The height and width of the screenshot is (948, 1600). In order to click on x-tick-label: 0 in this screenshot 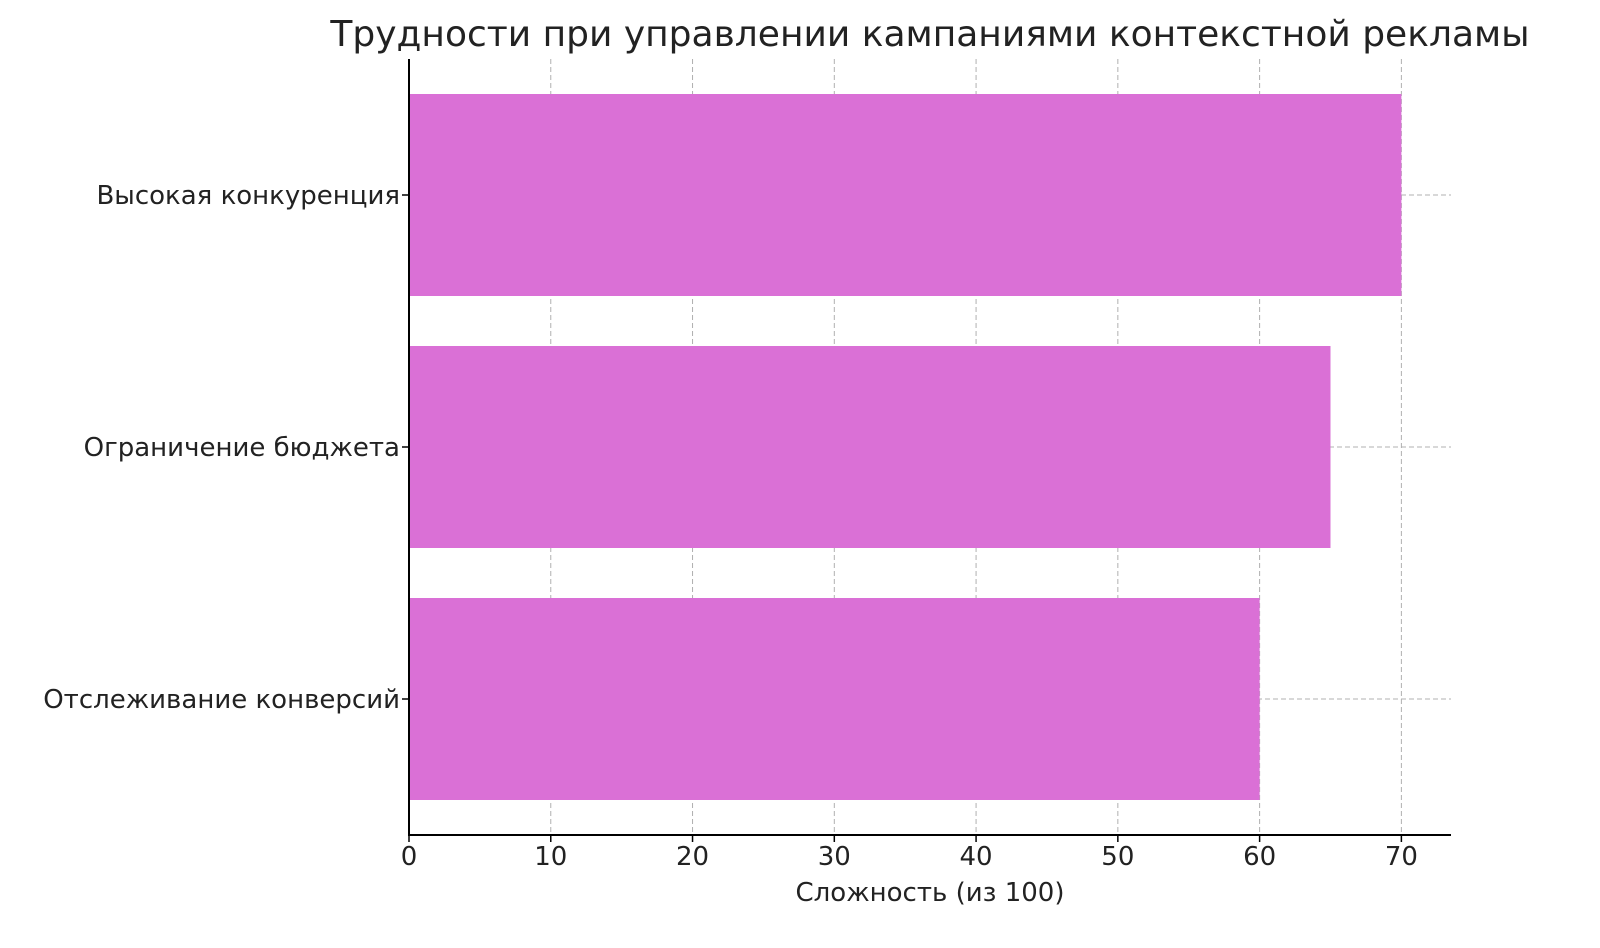, I will do `click(409, 857)`.